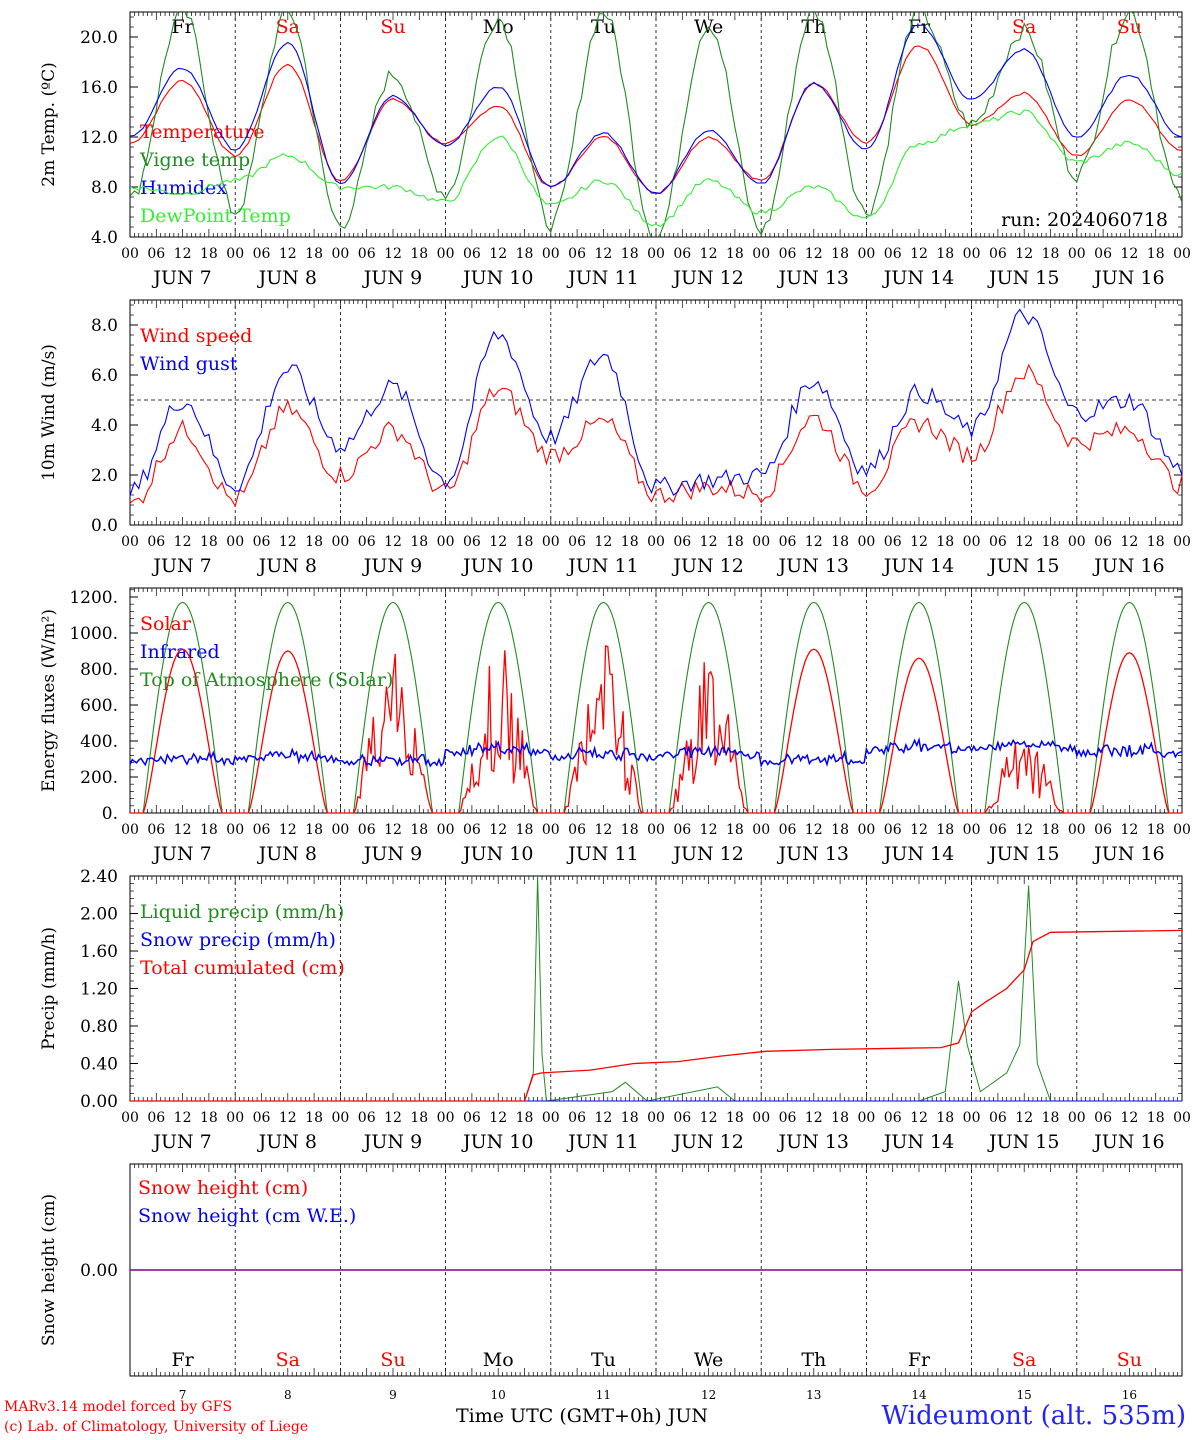  What do you see at coordinates (288, 1395) in the screenshot?
I see `day-number-label: 8` at bounding box center [288, 1395].